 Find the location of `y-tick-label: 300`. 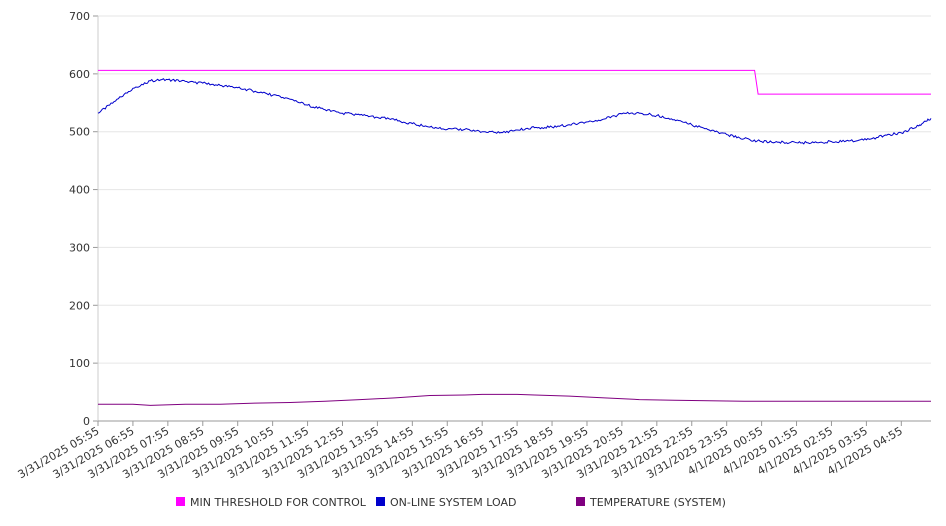

y-tick-label: 300 is located at coordinates (79, 247).